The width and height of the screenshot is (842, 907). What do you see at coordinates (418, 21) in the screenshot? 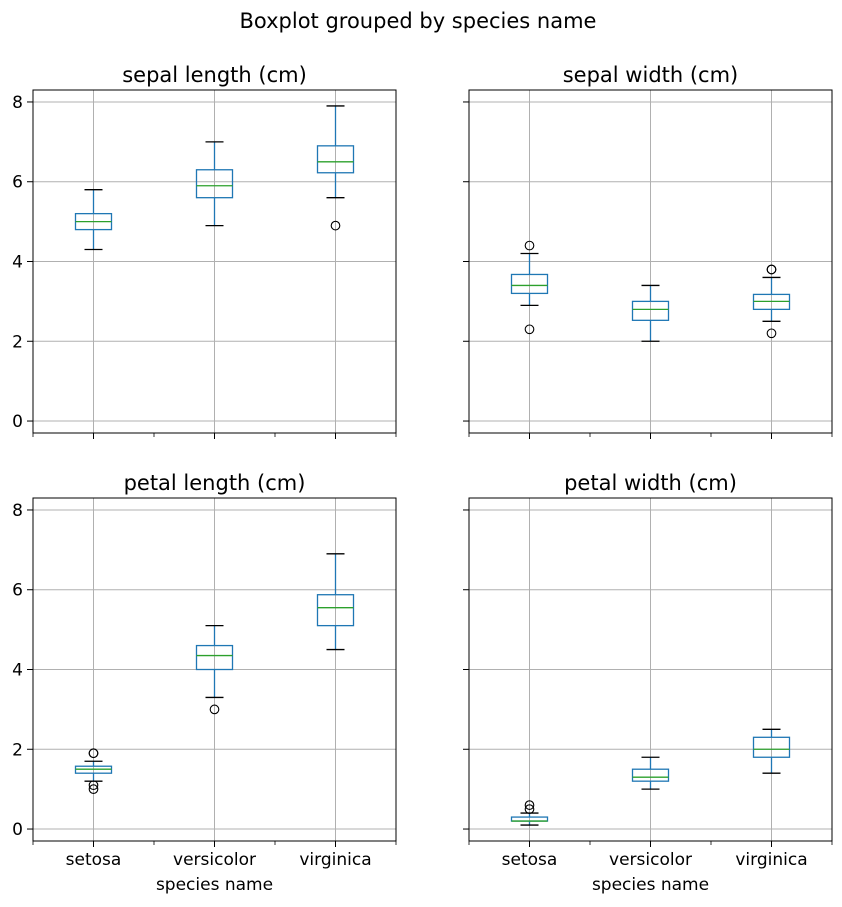
I see `figure-suptitle: Boxplot grouped by species name` at bounding box center [418, 21].